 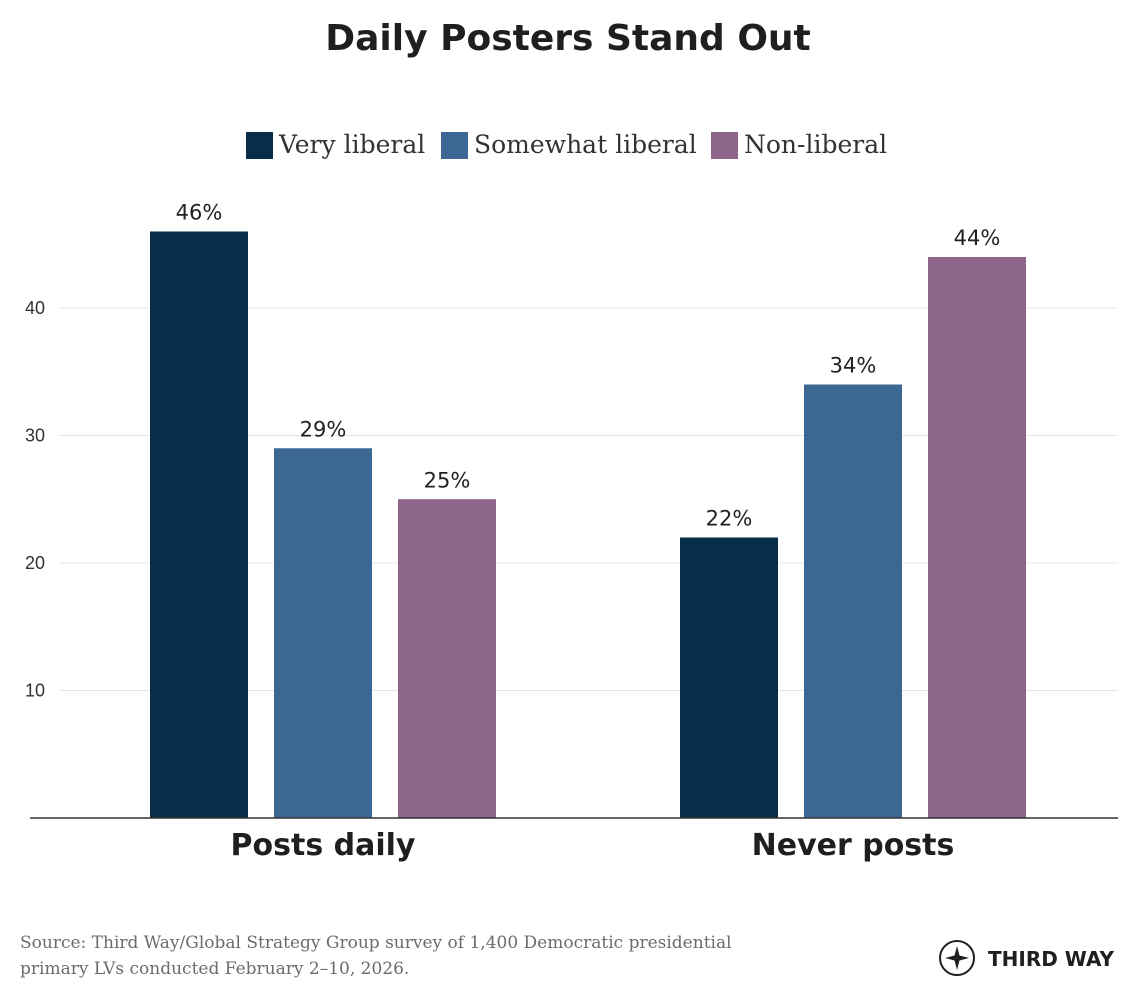 I want to click on y-tick-label: 20, so click(x=35, y=563).